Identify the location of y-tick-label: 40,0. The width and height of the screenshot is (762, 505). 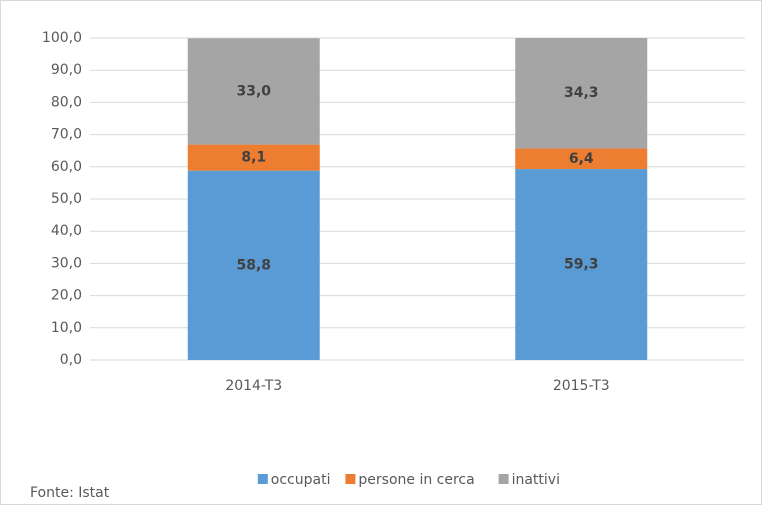
(66, 231).